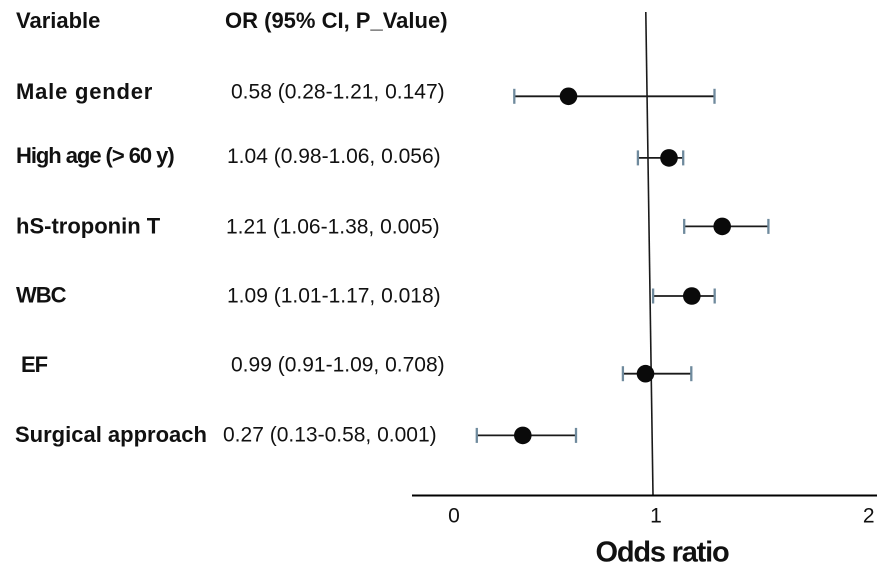  What do you see at coordinates (111, 434) in the screenshot?
I see `svg-text: Surgical approach` at bounding box center [111, 434].